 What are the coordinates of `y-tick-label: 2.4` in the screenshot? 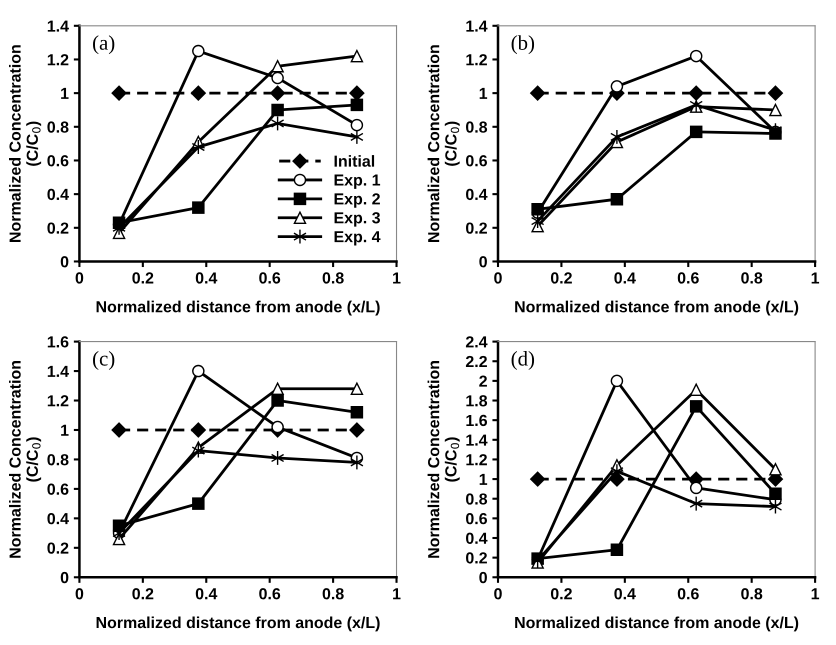 It's located at (477, 342).